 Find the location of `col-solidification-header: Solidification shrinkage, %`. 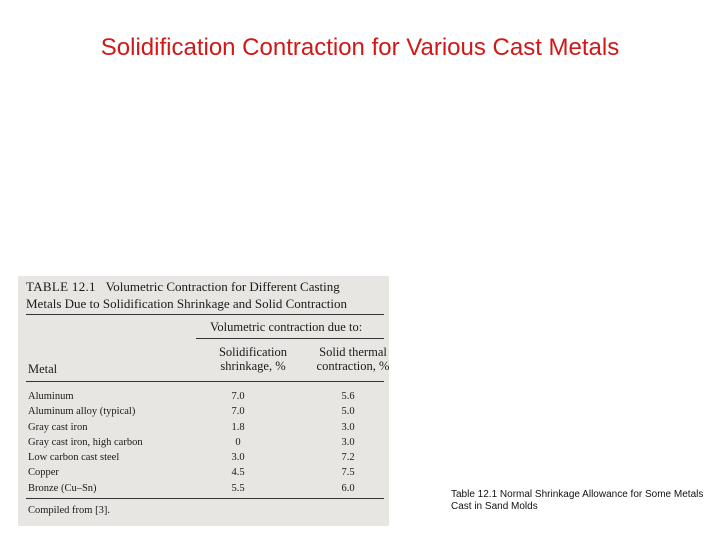

col-solidification-header: Solidification shrinkage, % is located at coordinates (253, 359).